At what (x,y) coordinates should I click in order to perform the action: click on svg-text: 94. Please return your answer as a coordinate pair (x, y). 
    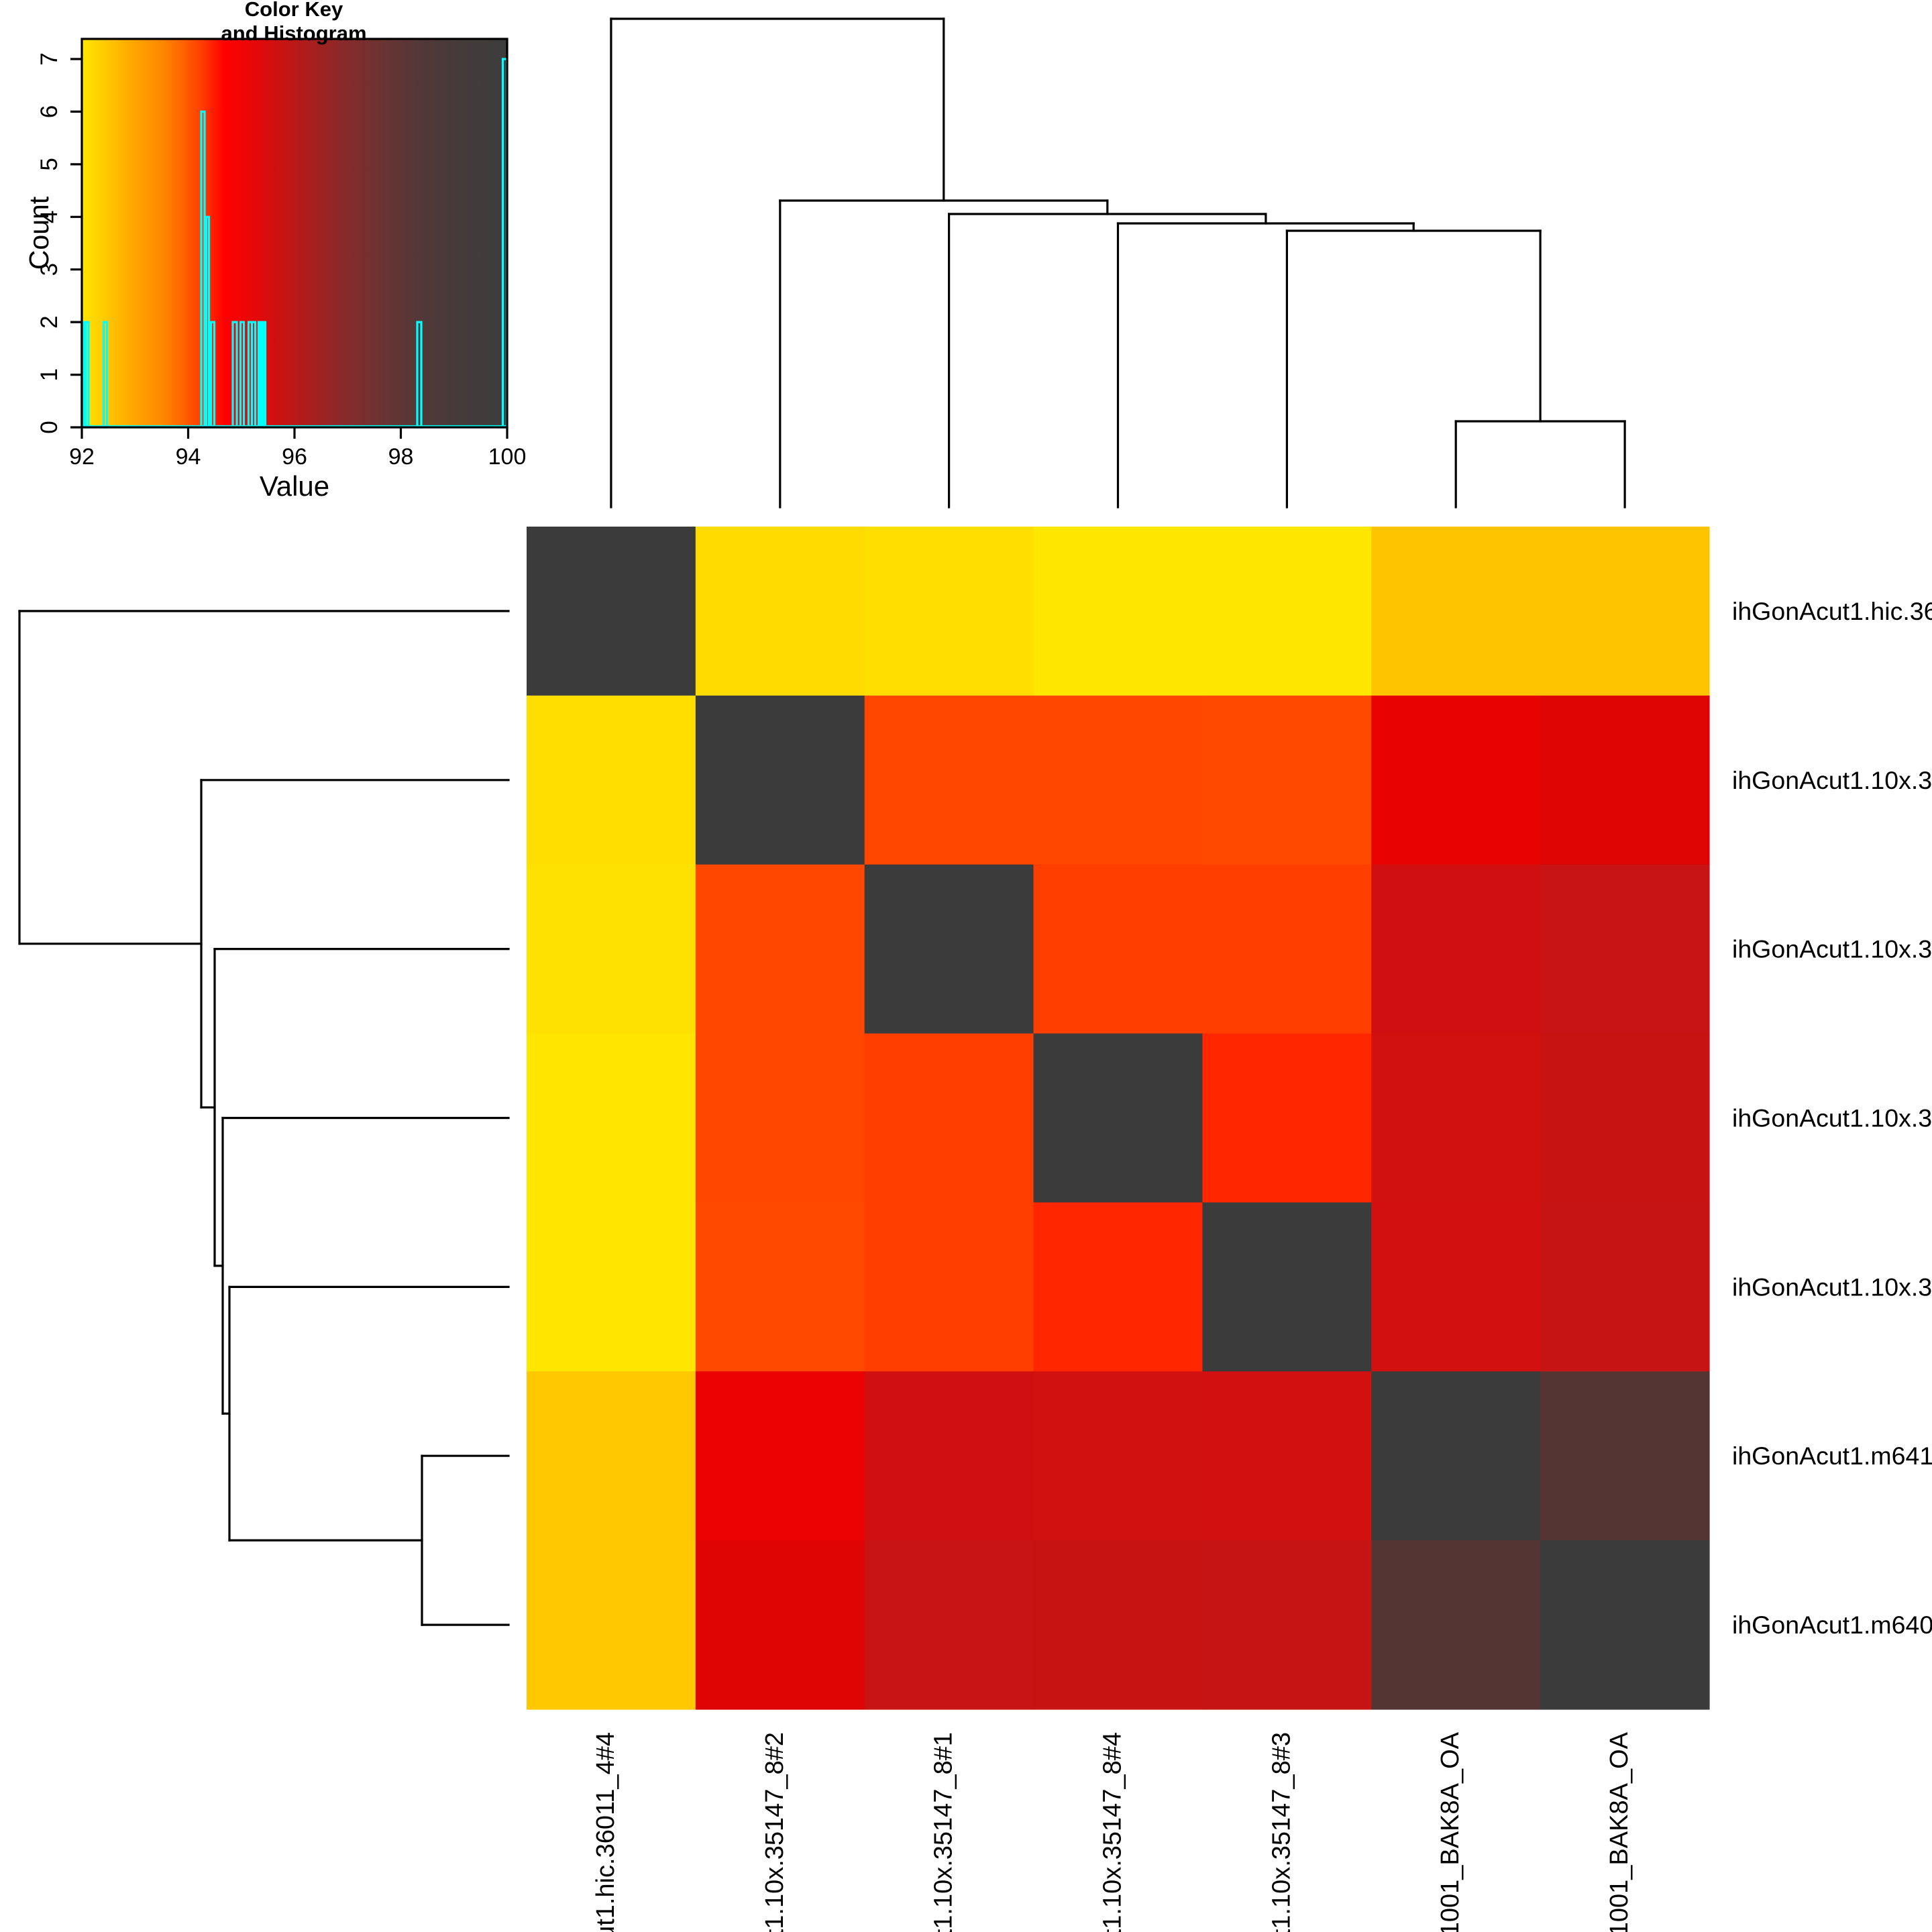
    Looking at the image, I should click on (188, 457).